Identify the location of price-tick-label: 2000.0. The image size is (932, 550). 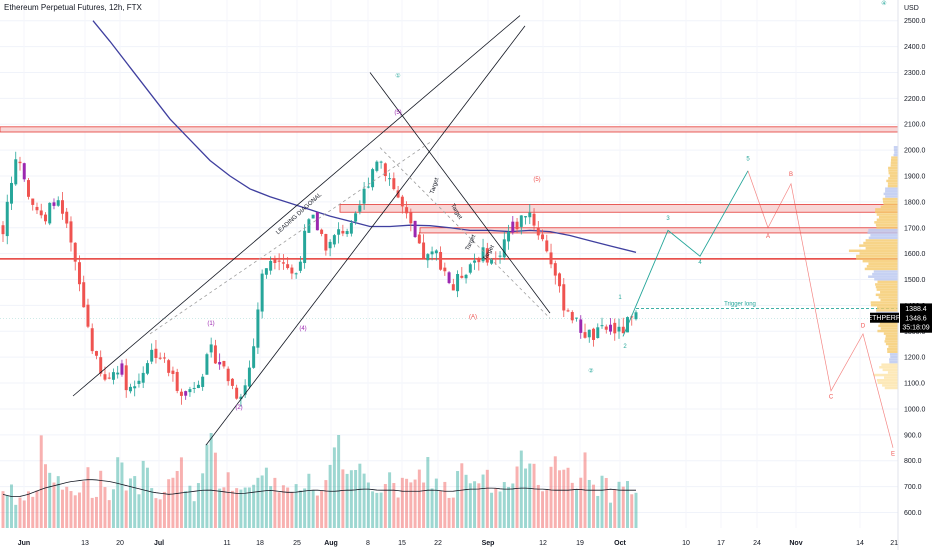
(915, 151).